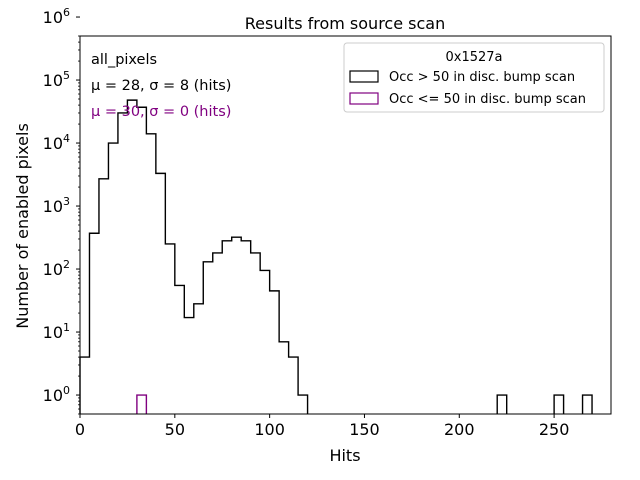 The image size is (640, 480). I want to click on stats-annotation: all_pixels, so click(124, 60).